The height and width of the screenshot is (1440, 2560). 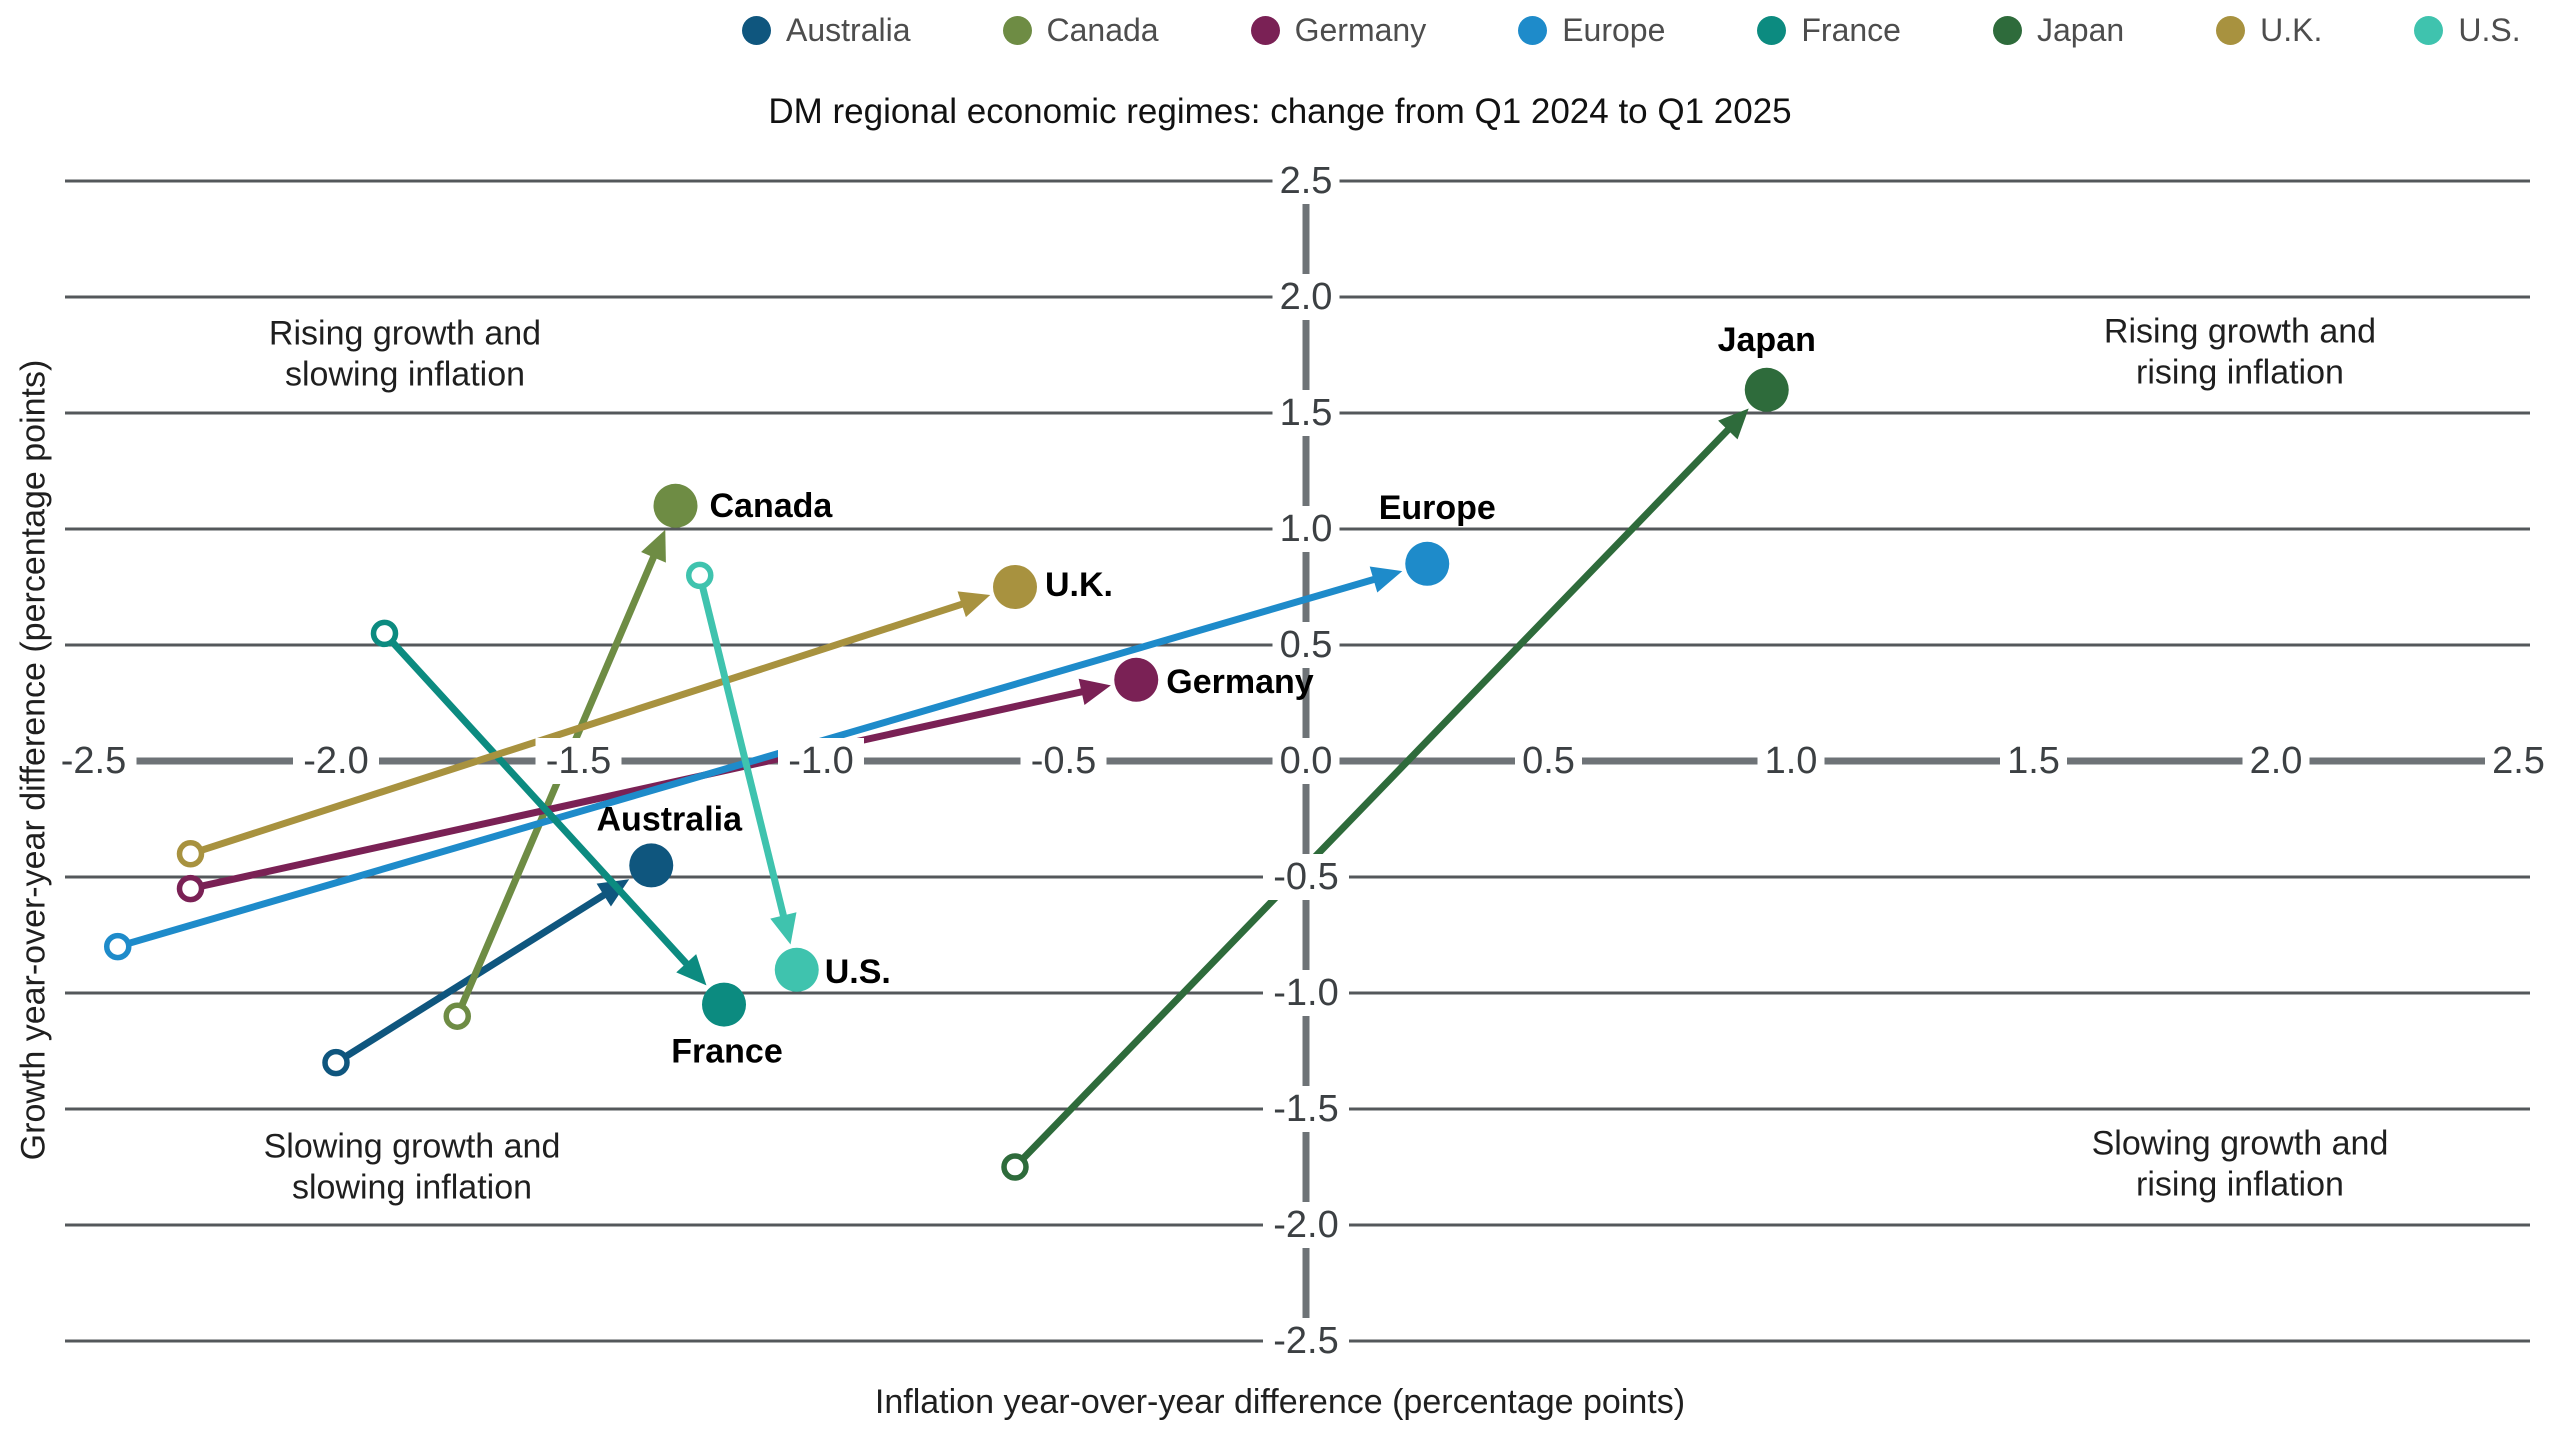 What do you see at coordinates (118, 946) in the screenshot?
I see `point-europe-start` at bounding box center [118, 946].